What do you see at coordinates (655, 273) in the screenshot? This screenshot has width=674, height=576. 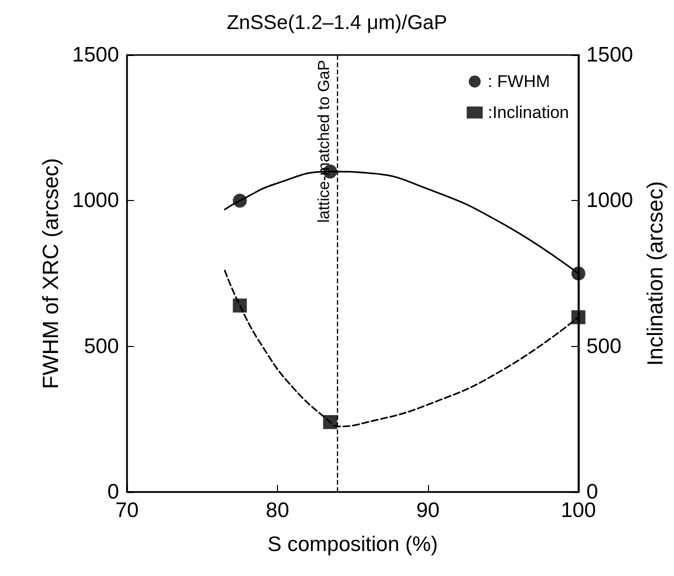 I see `y2-axis-title: Inclination (arcsec)` at bounding box center [655, 273].